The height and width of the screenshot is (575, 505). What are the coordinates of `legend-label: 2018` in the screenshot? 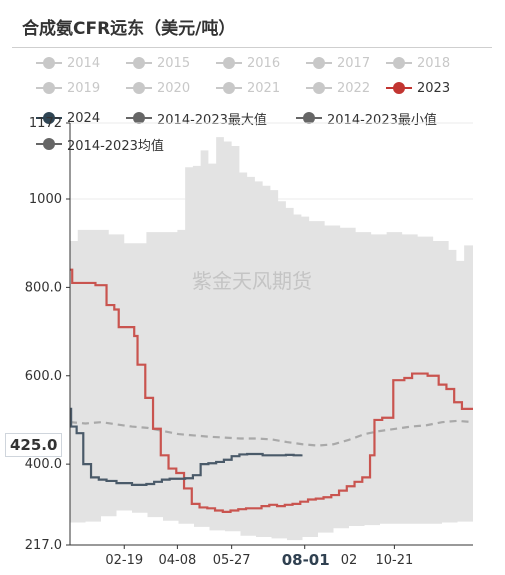 It's located at (434, 63).